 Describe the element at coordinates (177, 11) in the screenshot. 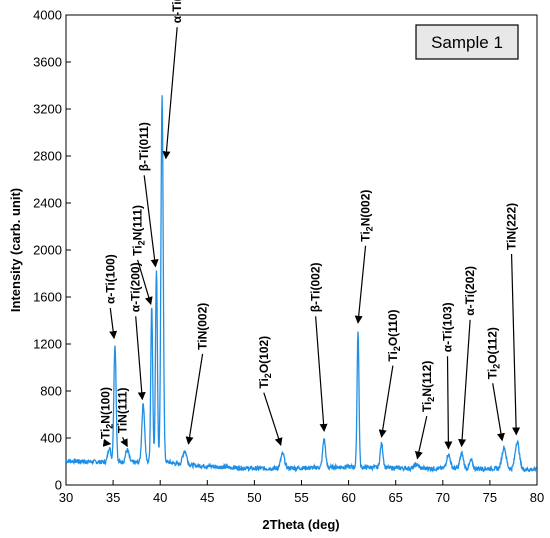

I see `peak-label: α-Ti(101)` at that location.